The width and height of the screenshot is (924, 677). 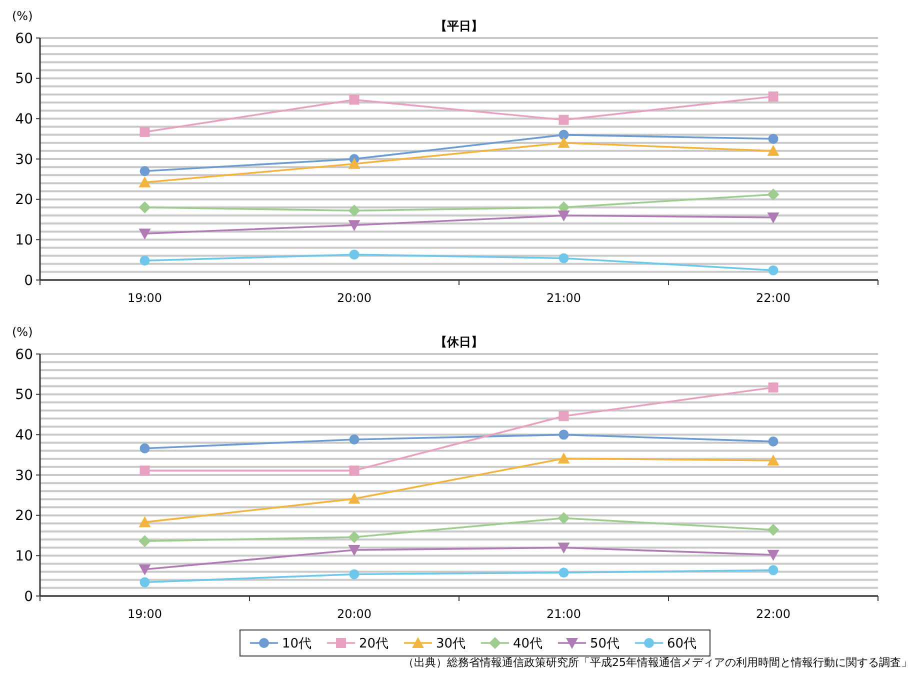 I want to click on legend-label: 50代, so click(x=605, y=644).